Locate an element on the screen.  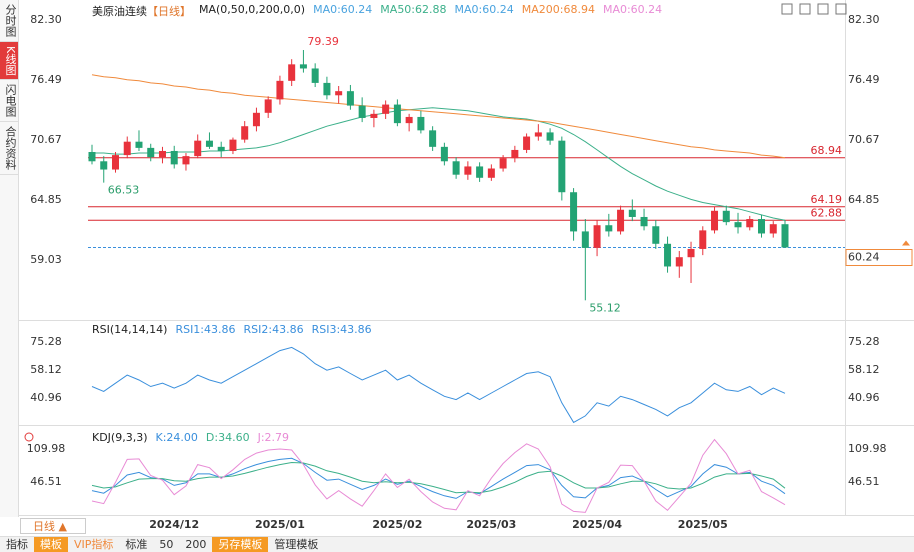
x-tick-label: 2025/01 is located at coordinates (280, 524).